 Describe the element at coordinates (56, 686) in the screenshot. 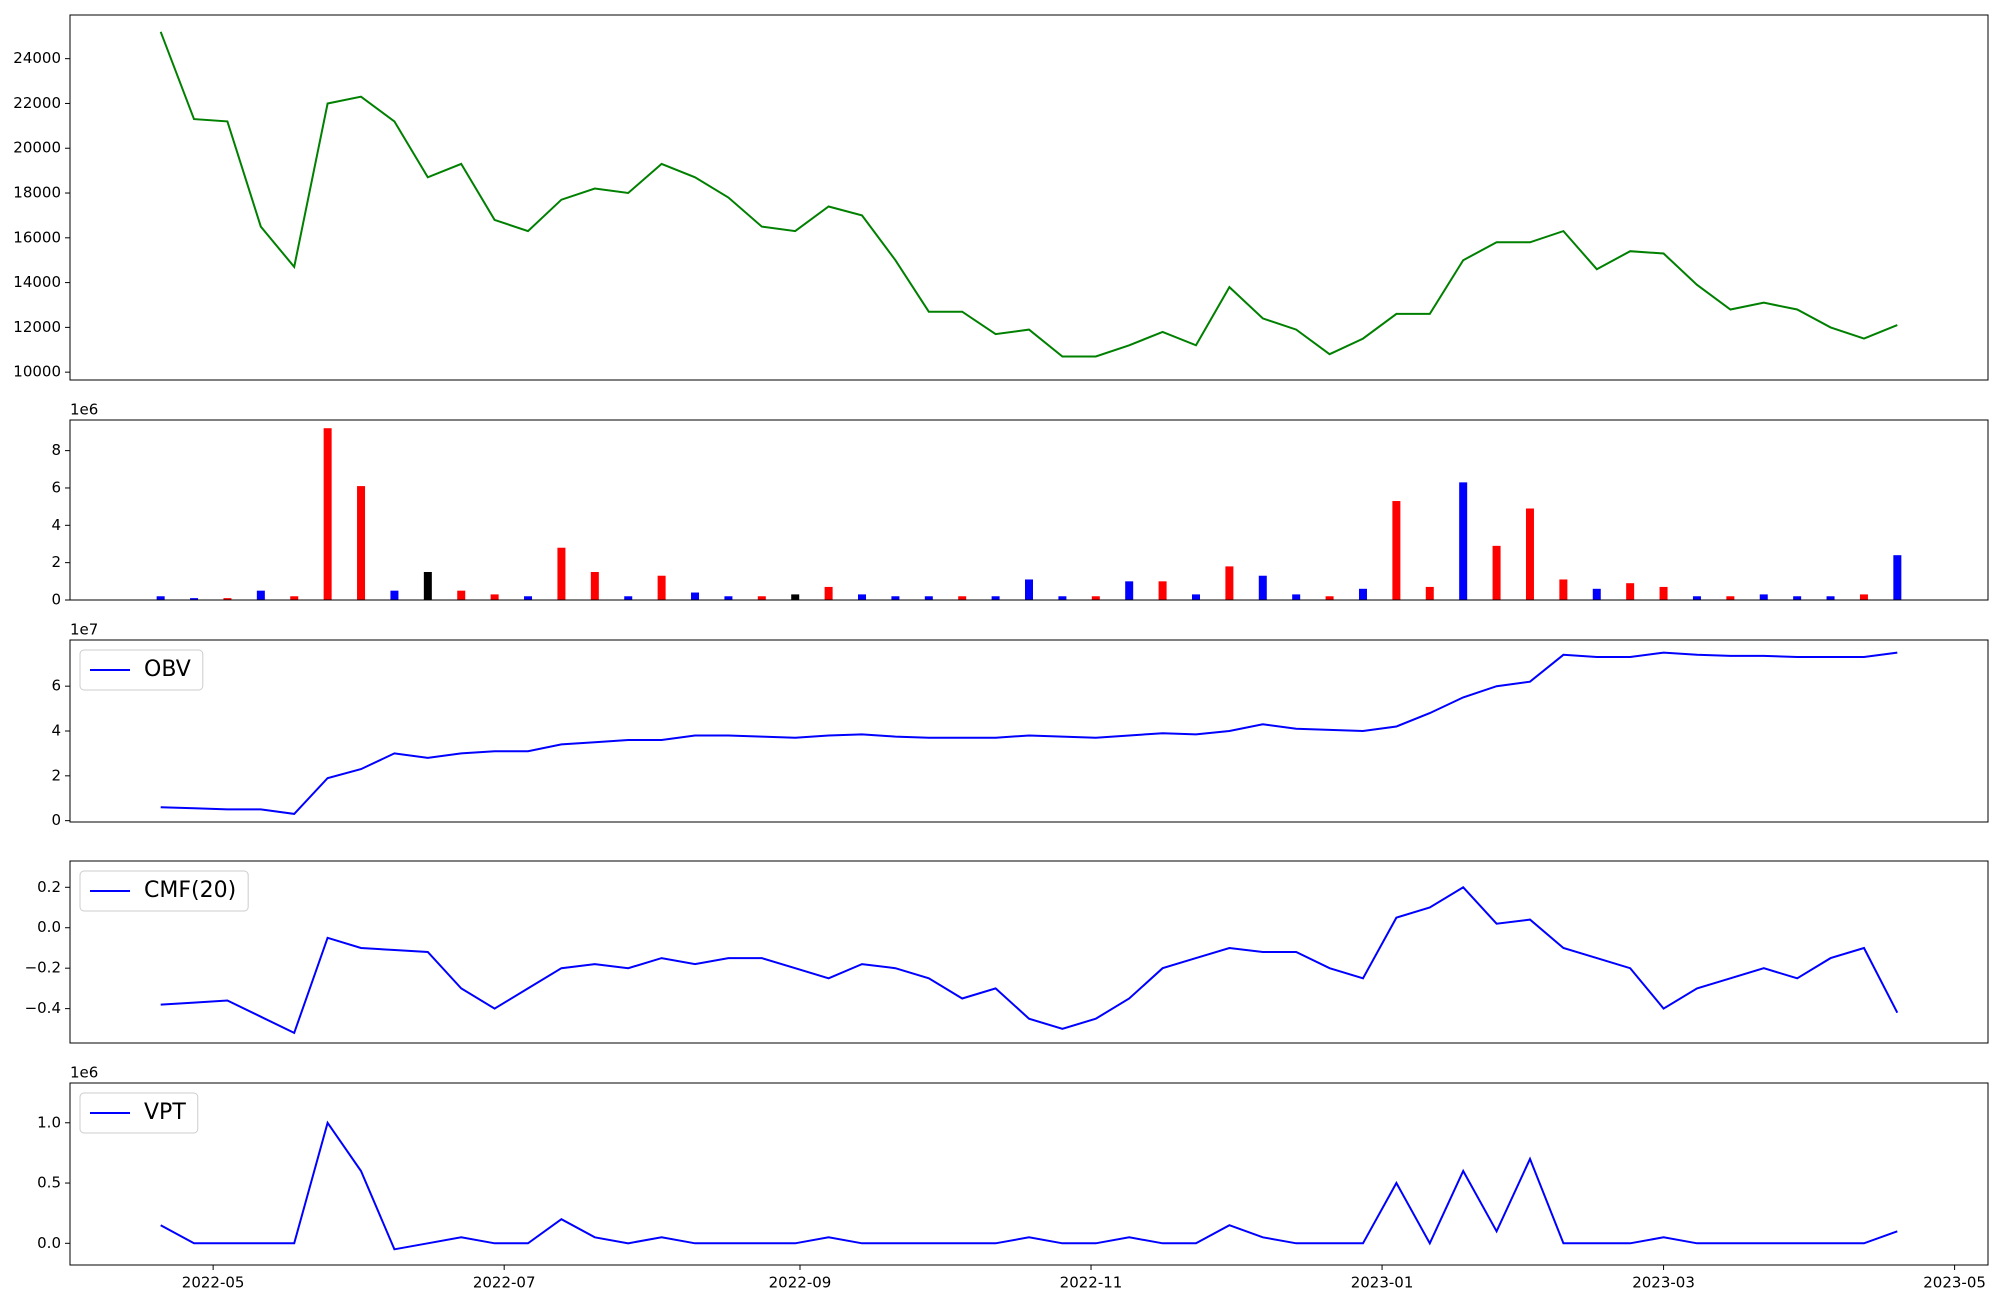

I see `y-tick-label: 6` at that location.